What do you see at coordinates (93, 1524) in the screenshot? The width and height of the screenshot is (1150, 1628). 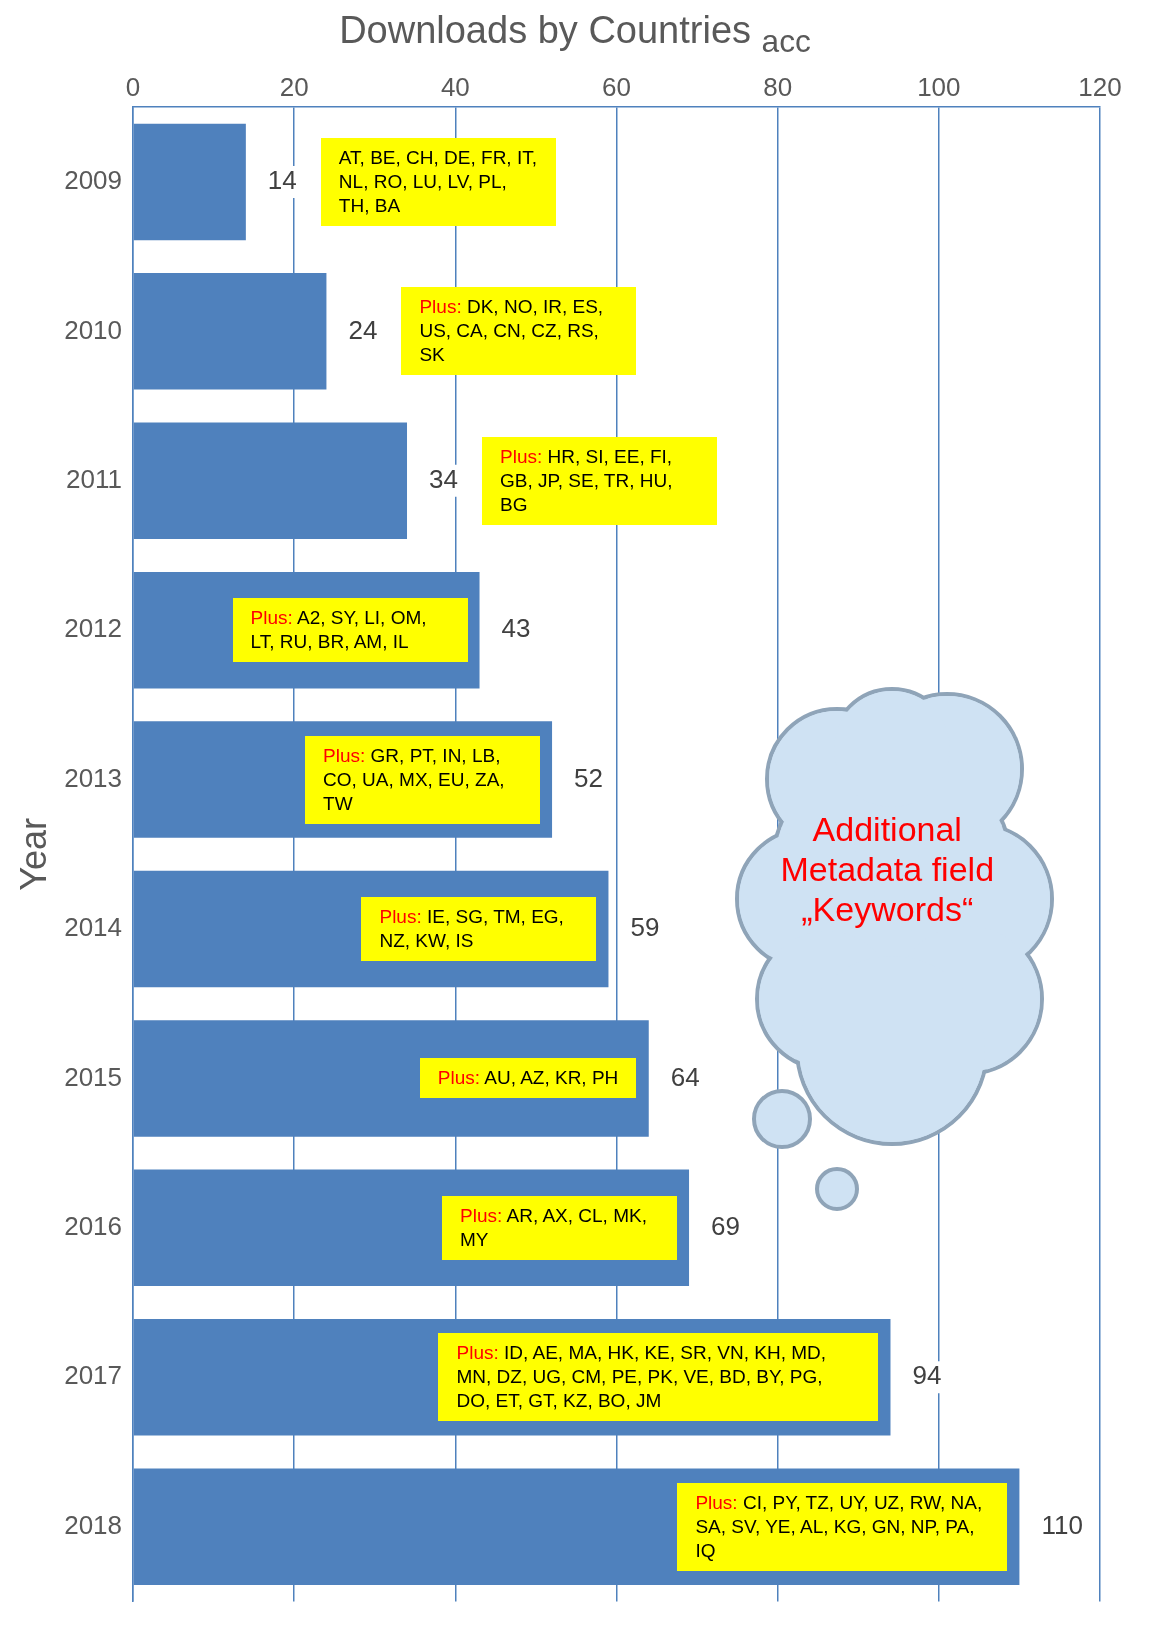 I see `y-tick-label: 2018` at bounding box center [93, 1524].